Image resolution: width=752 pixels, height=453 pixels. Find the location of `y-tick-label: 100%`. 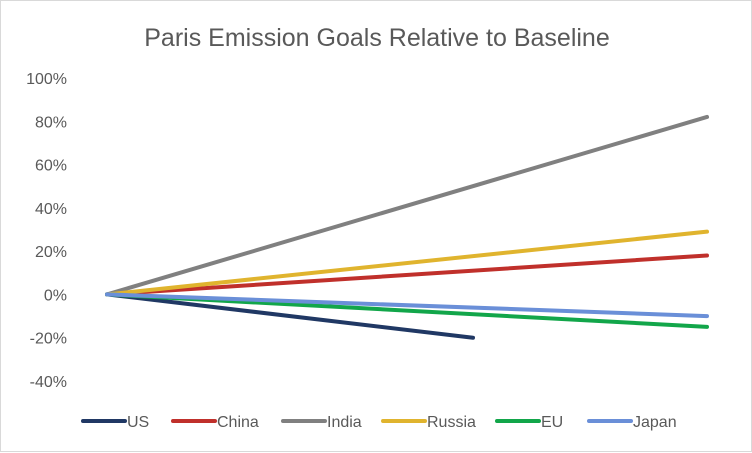

y-tick-label: 100% is located at coordinates (46, 79).